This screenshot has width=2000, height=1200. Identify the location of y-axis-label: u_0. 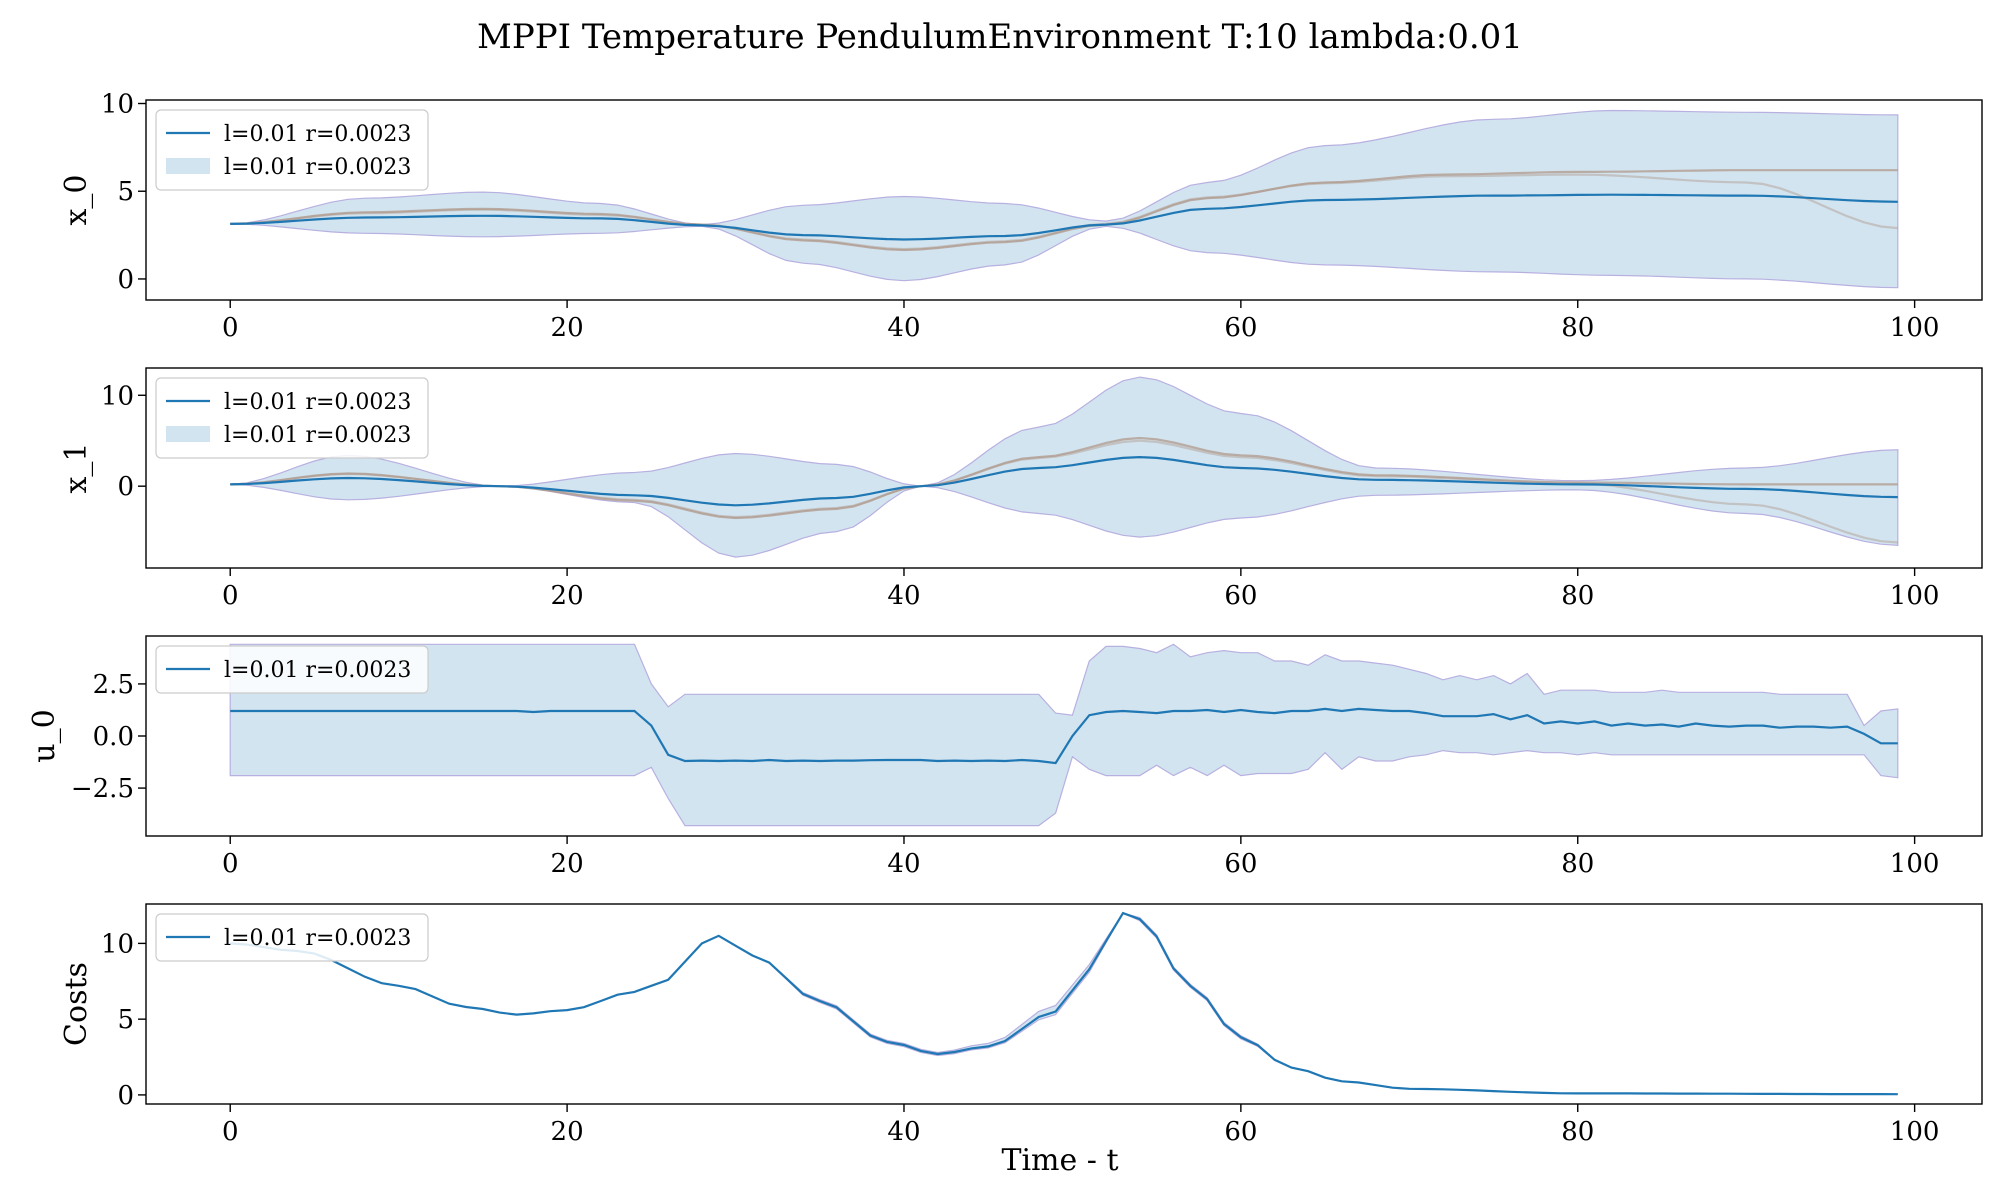
(44, 735).